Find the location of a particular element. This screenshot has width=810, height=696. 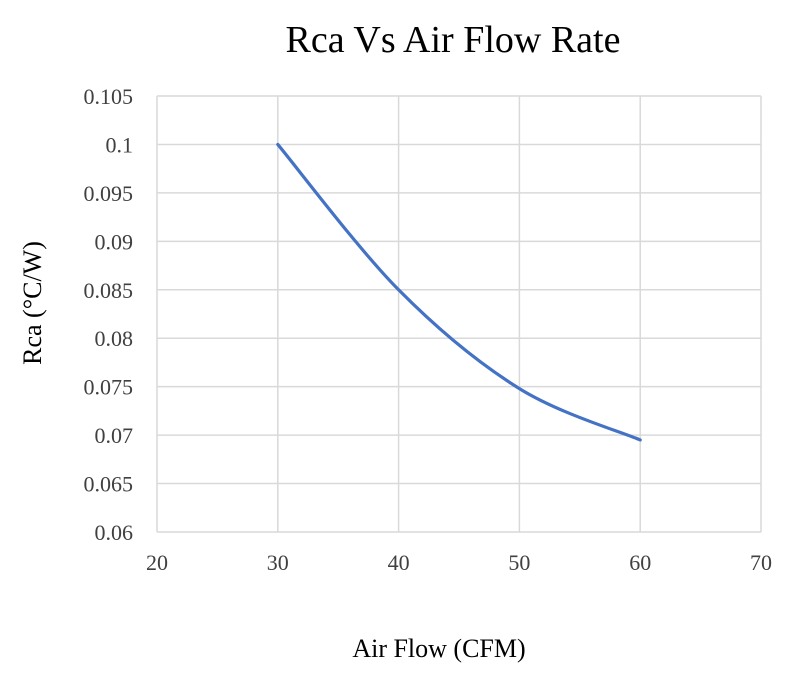

y-tick-label: 0.065 is located at coordinates (109, 484).